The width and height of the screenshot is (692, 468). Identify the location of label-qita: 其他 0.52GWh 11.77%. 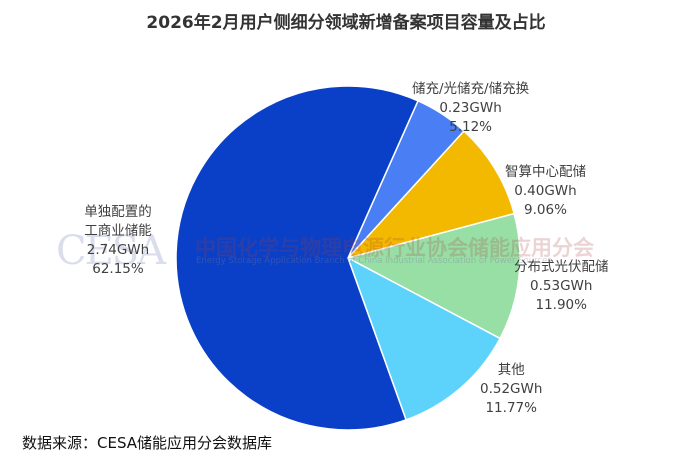
(511, 389).